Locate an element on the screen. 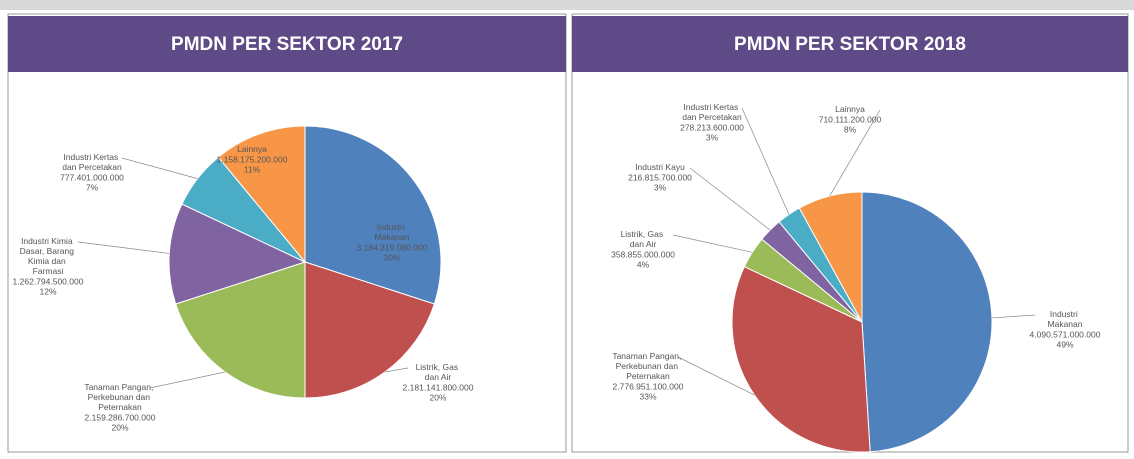  top-strip is located at coordinates (567, 5).